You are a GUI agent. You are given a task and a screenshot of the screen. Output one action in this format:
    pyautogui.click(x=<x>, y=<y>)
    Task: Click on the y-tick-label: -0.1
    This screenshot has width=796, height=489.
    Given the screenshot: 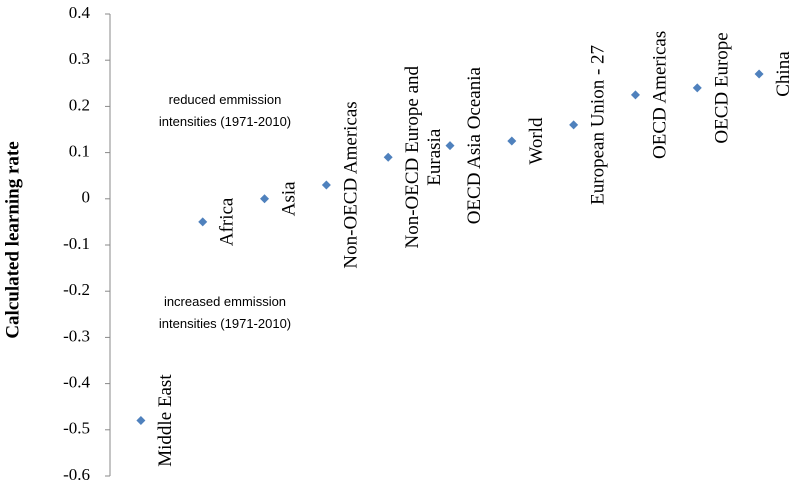 What is the action you would take?
    pyautogui.click(x=76, y=243)
    